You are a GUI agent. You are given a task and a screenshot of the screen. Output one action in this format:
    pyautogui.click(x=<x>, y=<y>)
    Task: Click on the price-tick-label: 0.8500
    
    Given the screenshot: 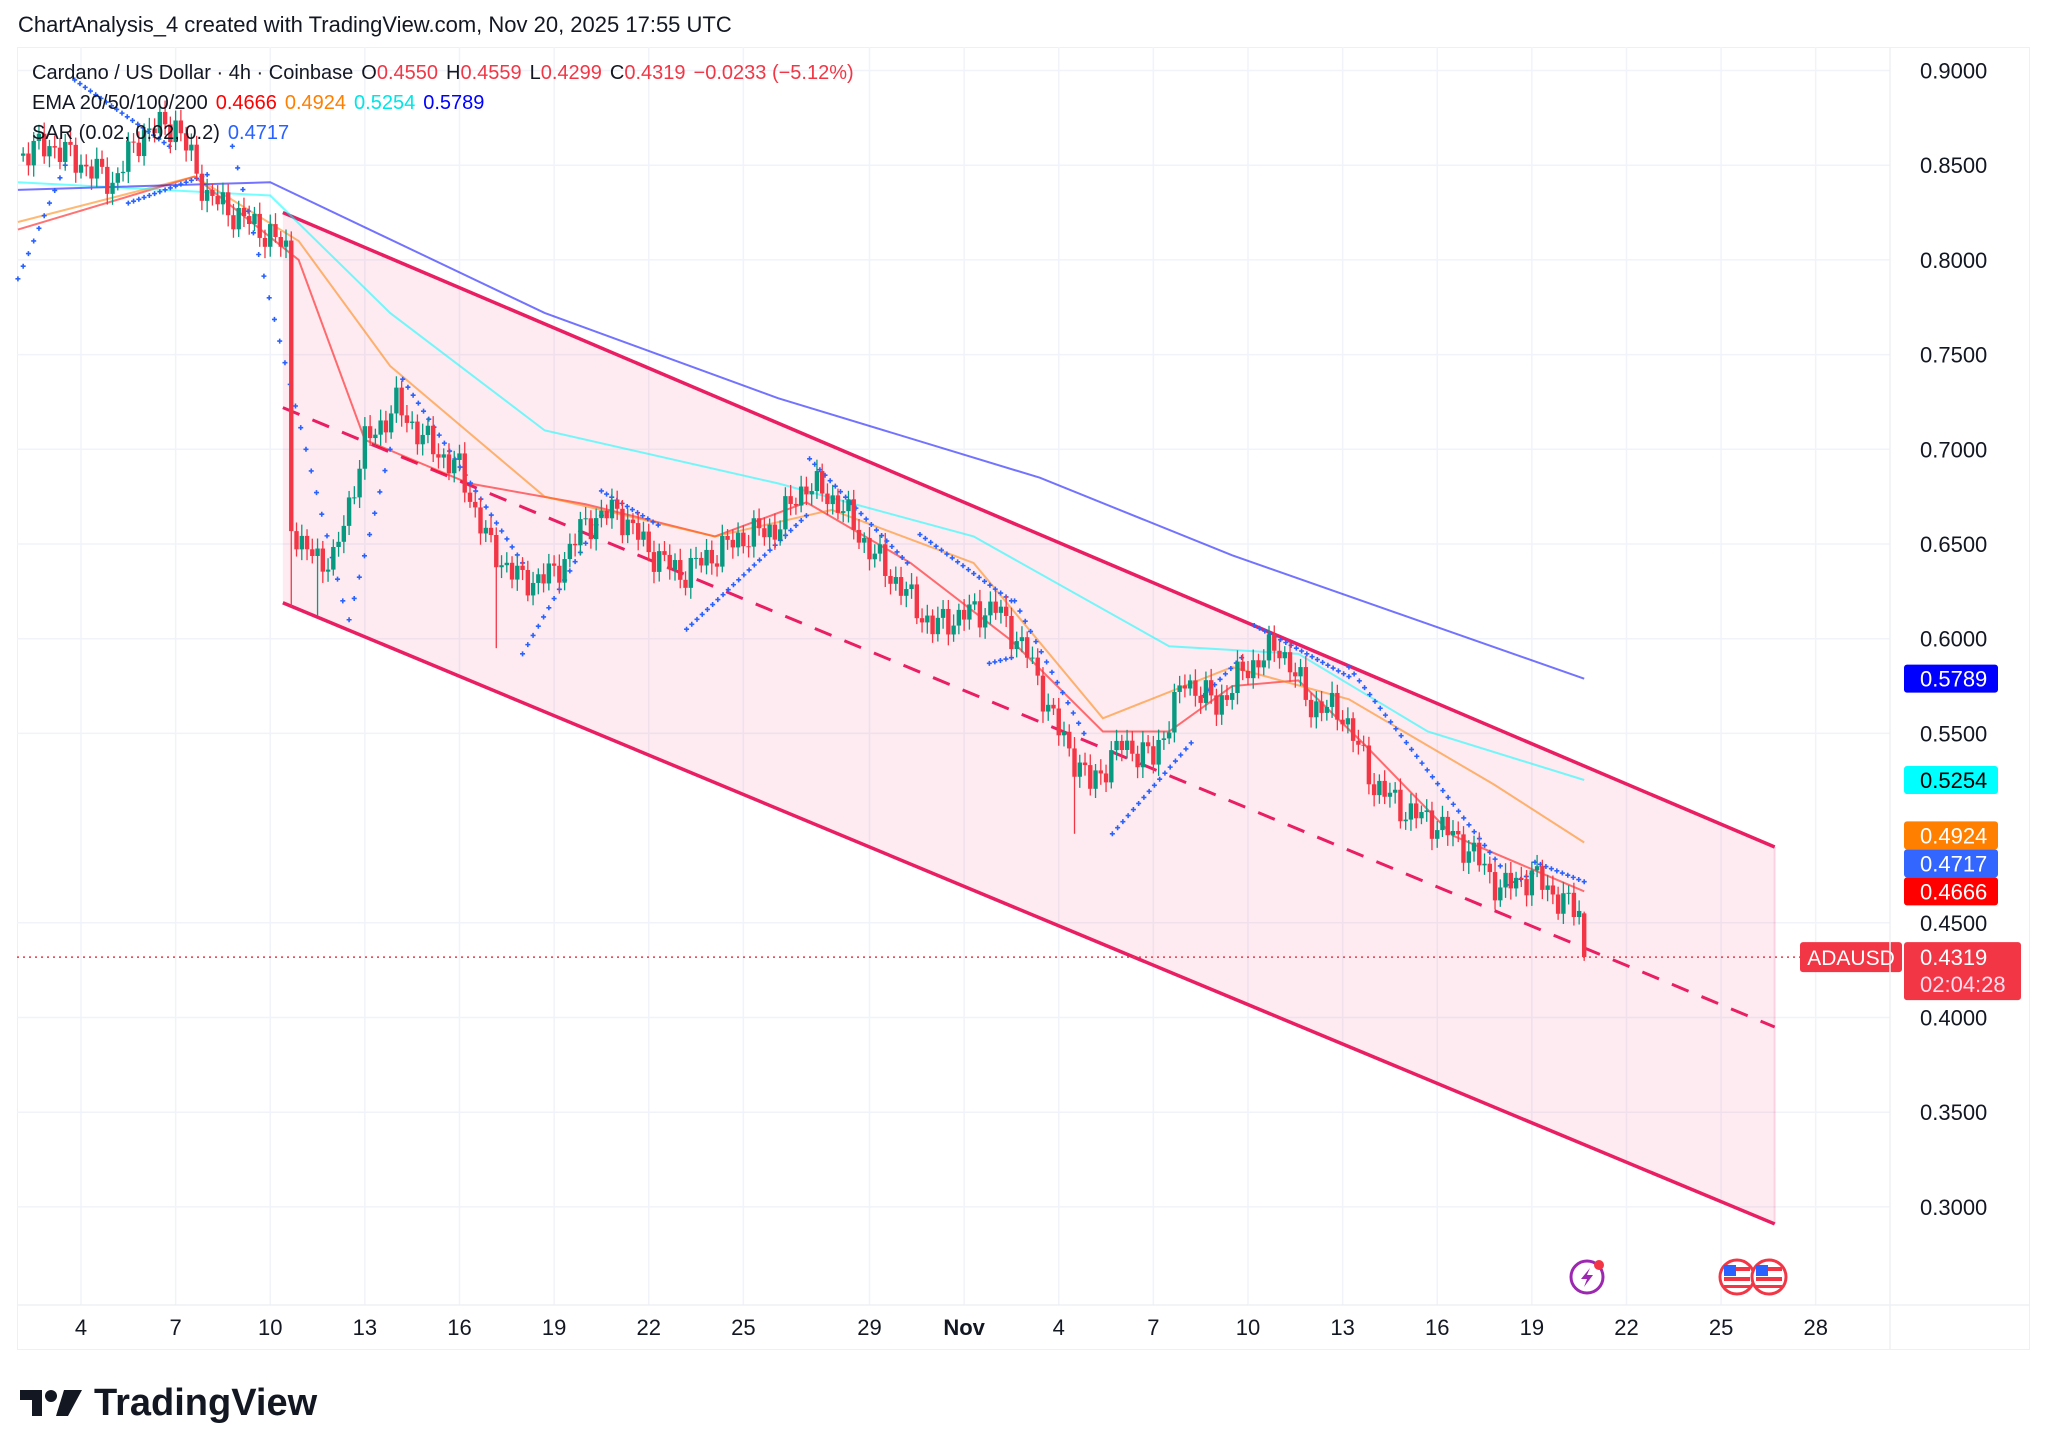 What is the action you would take?
    pyautogui.click(x=1953, y=165)
    